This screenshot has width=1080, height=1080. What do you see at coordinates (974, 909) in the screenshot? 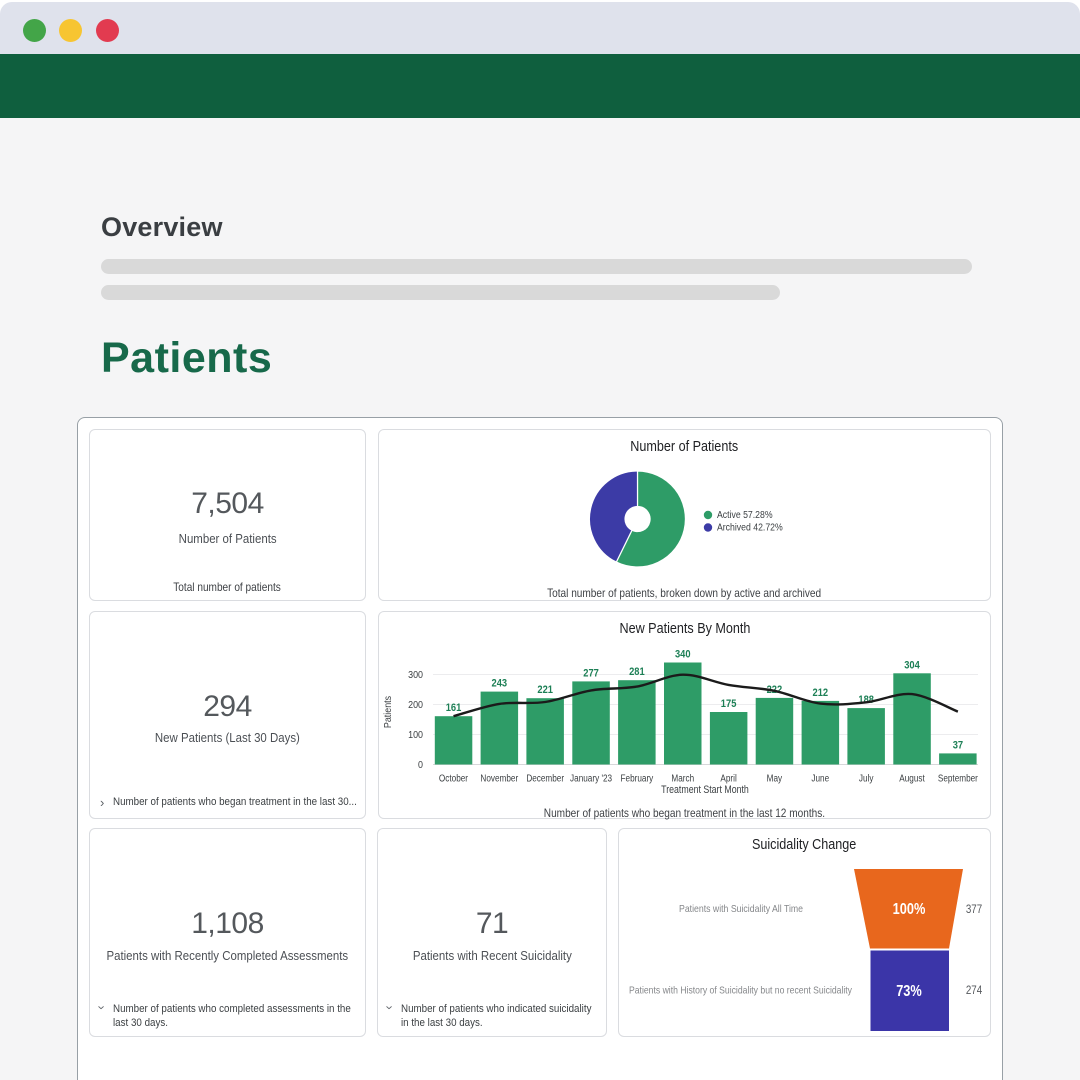
I see `svg-text: 377` at bounding box center [974, 909].